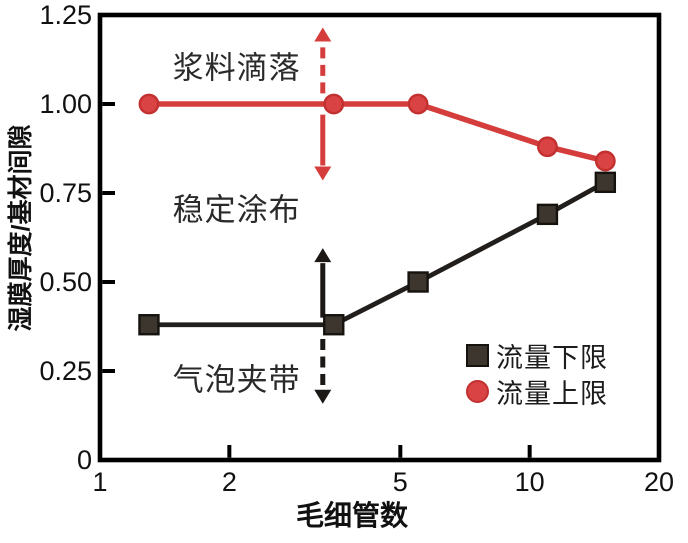  Describe the element at coordinates (400, 482) in the screenshot. I see `x-tick-label: 5` at that location.